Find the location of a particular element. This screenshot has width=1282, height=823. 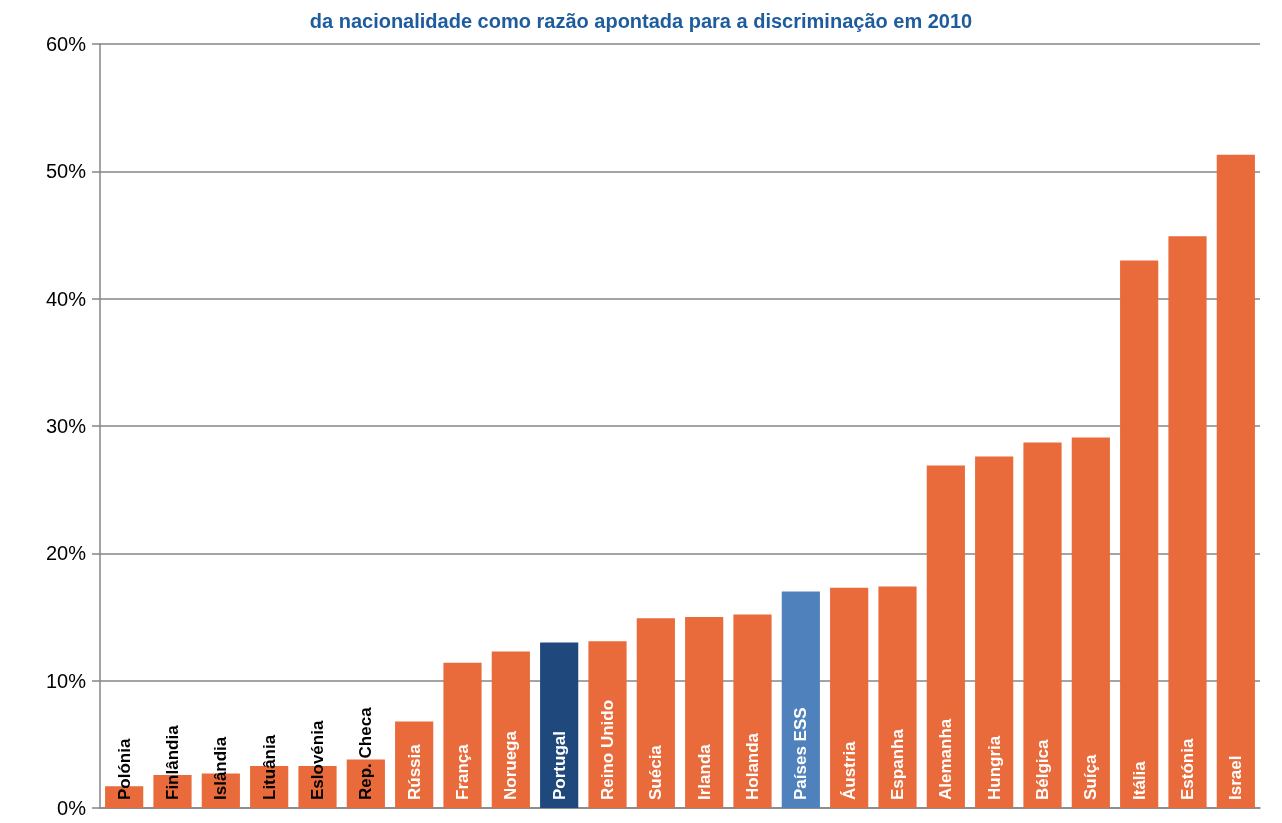

x-tick-label: Islândia is located at coordinates (221, 768).